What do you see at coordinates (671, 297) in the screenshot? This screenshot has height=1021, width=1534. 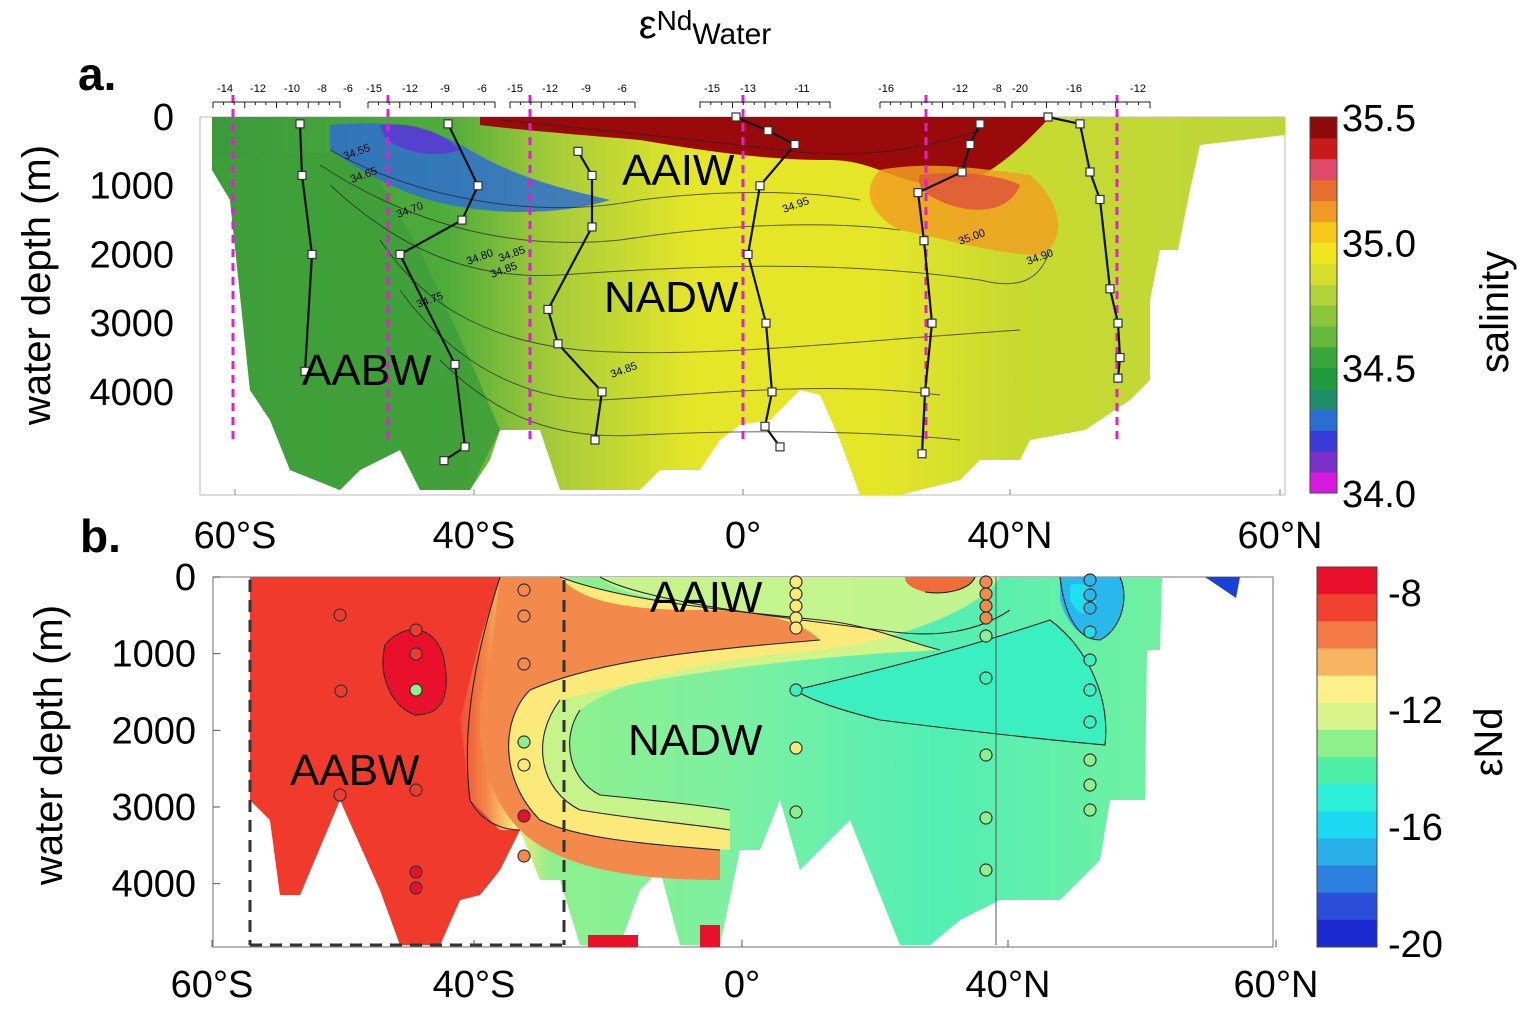 I see `panel-a-nadw-label: NADW` at bounding box center [671, 297].